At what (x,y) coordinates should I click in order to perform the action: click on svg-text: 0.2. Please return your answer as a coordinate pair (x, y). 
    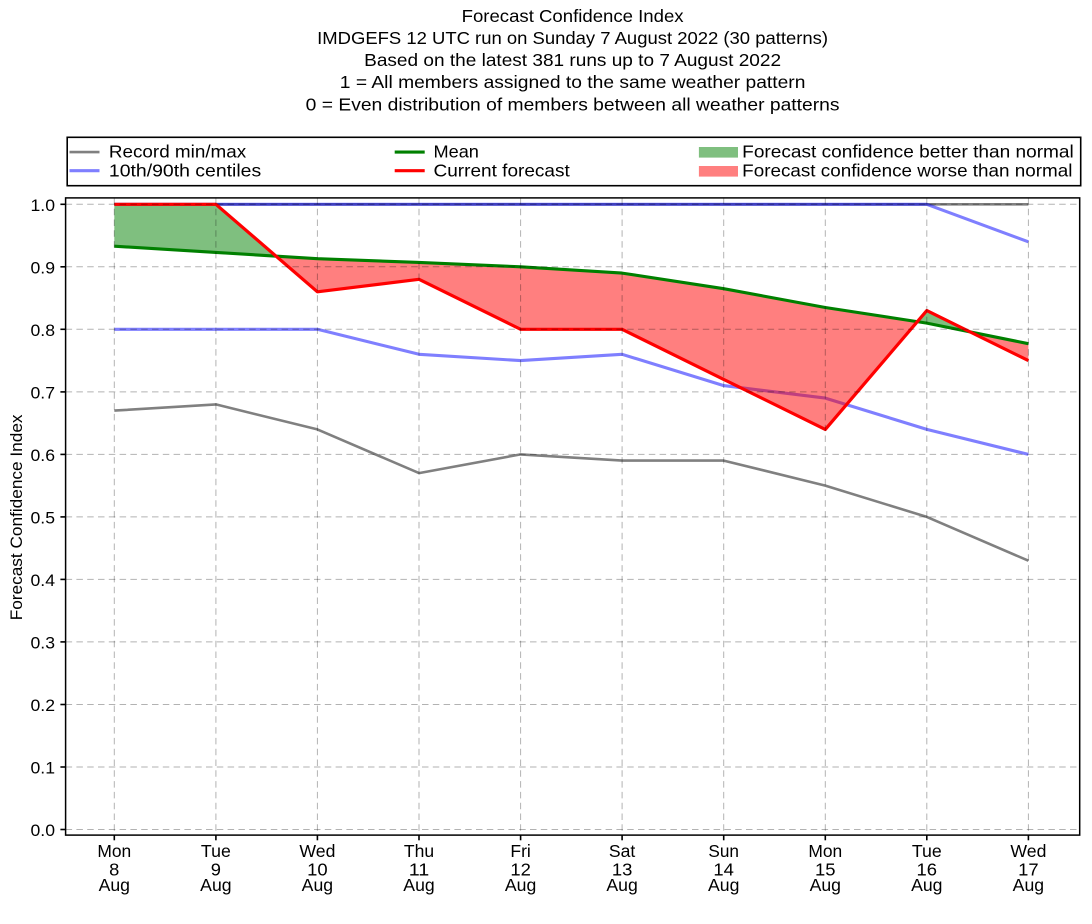
    Looking at the image, I should click on (43, 706).